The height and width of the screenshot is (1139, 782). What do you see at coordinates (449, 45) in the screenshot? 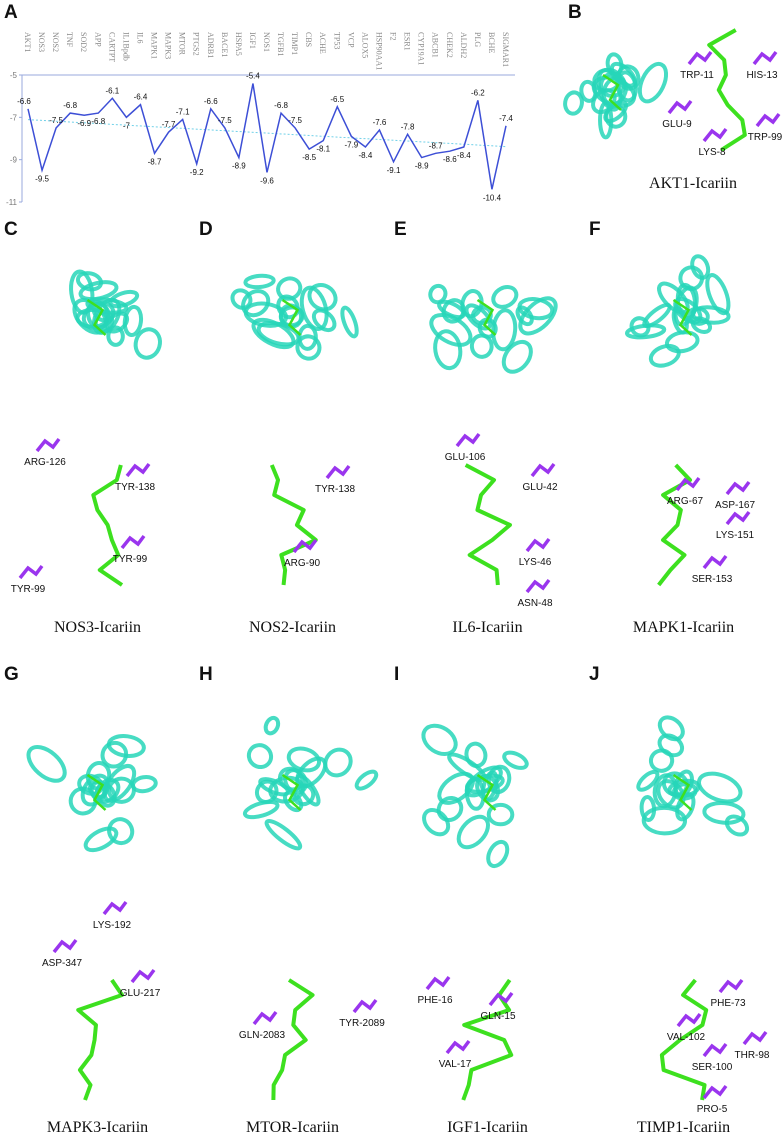
I see `x-tick-label: CHEK2` at bounding box center [449, 45].